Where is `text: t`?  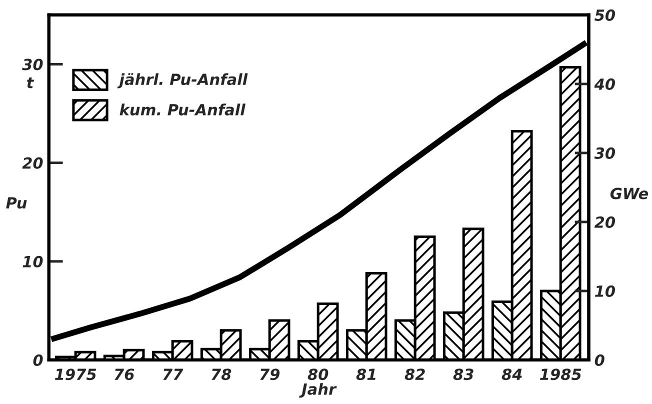
text: t is located at coordinates (30, 82).